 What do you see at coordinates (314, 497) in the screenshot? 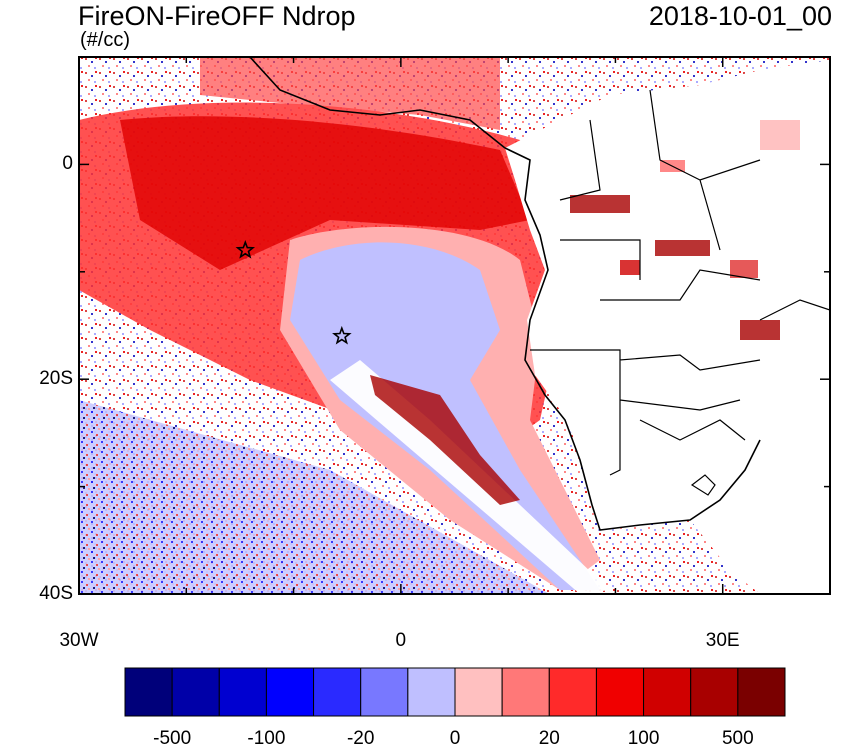
I see `southern-mixed-band` at bounding box center [314, 497].